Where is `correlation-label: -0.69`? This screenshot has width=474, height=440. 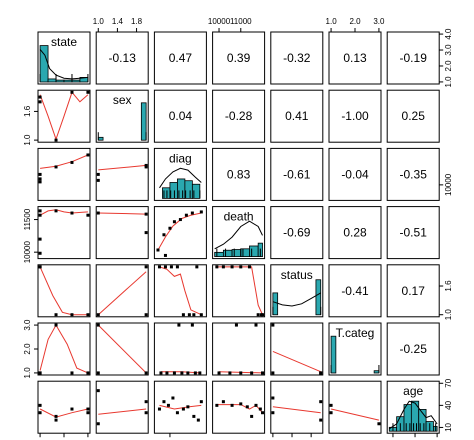
correlation-label: -0.69 is located at coordinates (297, 233).